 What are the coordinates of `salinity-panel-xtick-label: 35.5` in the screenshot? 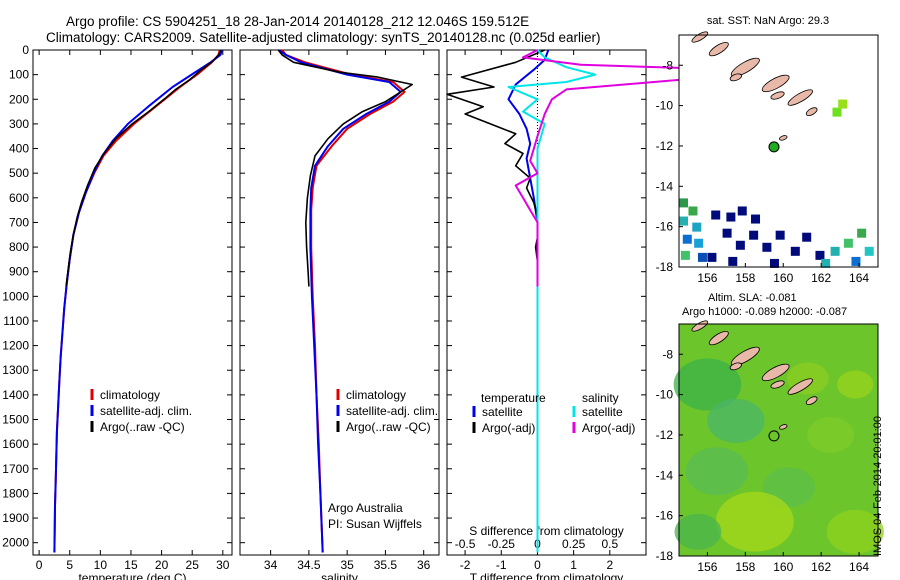 It's located at (386, 565).